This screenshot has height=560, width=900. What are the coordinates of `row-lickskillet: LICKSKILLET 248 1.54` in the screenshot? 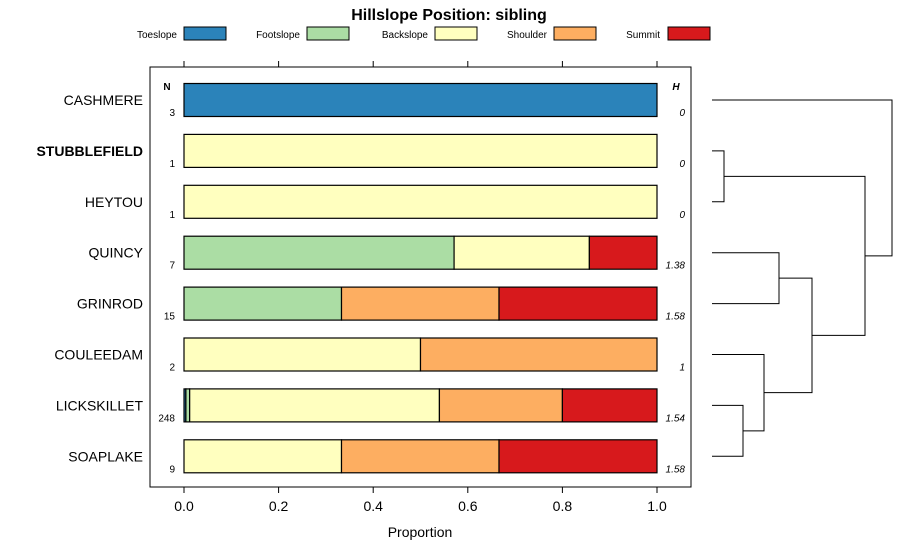 It's located at (371, 406).